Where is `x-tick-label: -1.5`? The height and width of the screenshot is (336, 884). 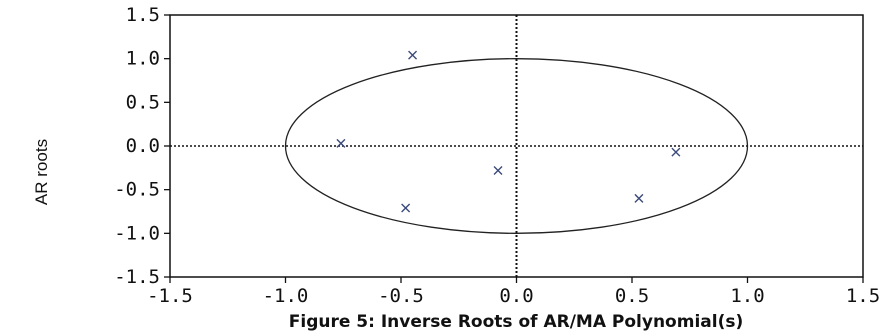 x-tick-label: -1.5 is located at coordinates (170, 296).